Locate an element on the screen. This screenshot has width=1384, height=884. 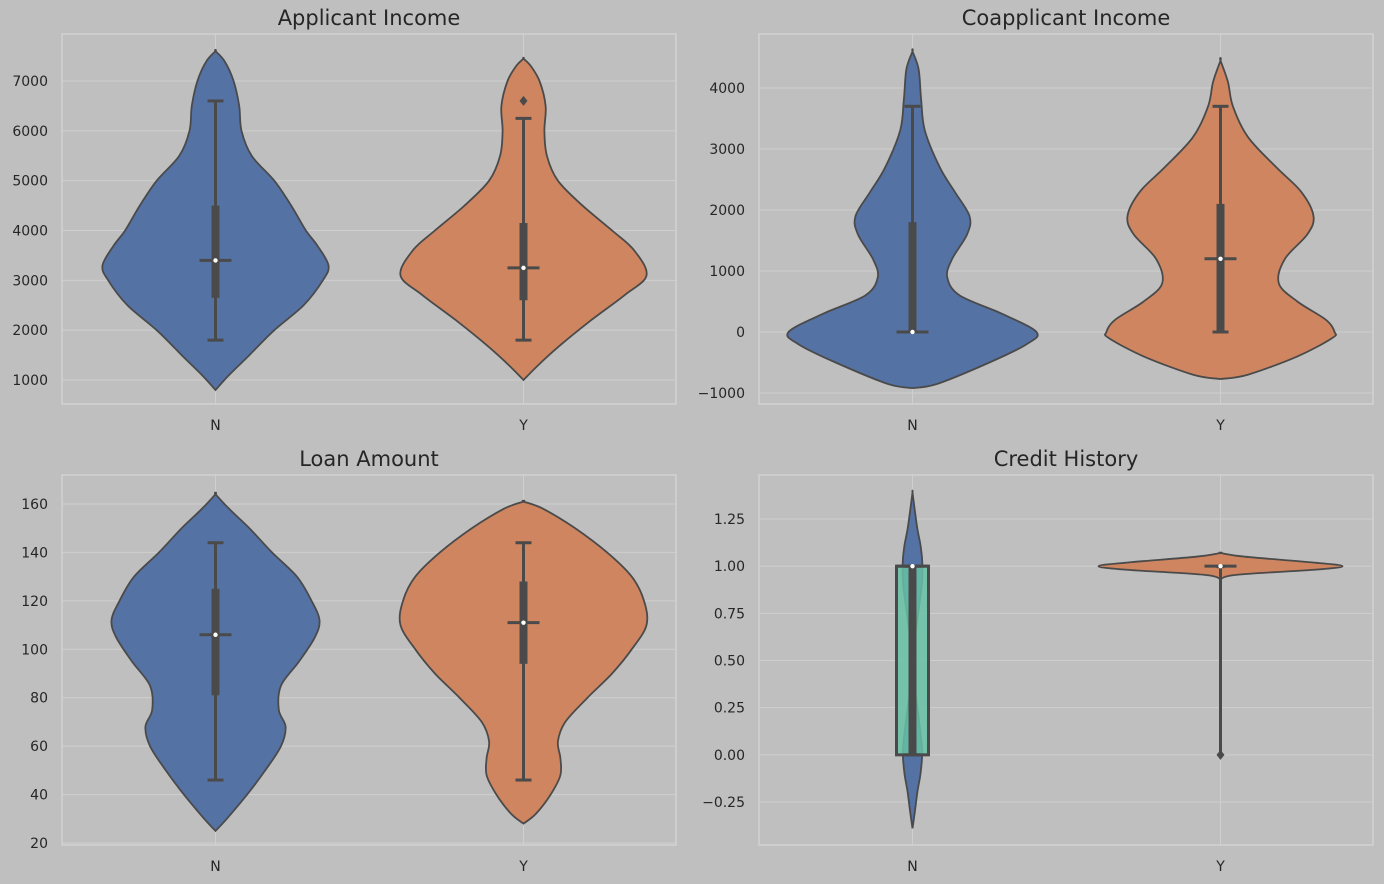
y-tick-label: 0.25 is located at coordinates (729, 709).